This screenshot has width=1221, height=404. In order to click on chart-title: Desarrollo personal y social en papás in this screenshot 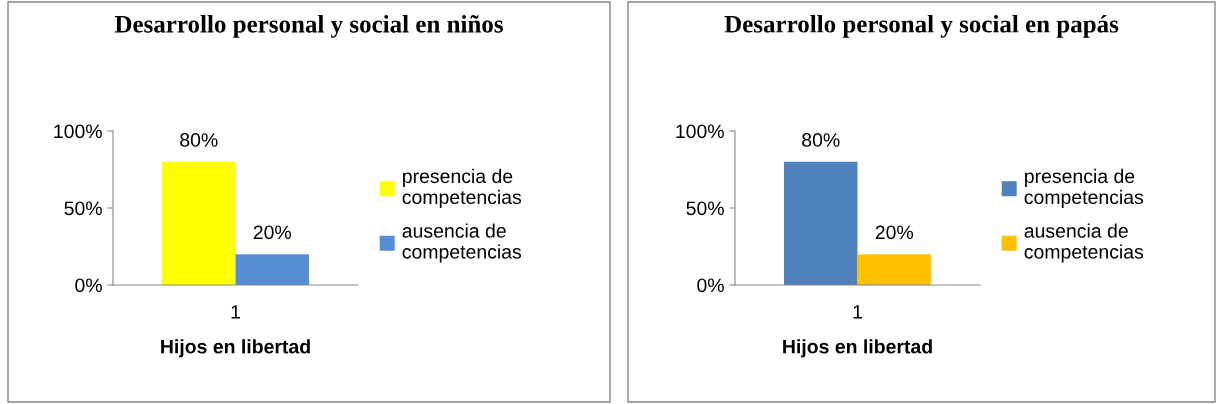, I will do `click(921, 26)`.